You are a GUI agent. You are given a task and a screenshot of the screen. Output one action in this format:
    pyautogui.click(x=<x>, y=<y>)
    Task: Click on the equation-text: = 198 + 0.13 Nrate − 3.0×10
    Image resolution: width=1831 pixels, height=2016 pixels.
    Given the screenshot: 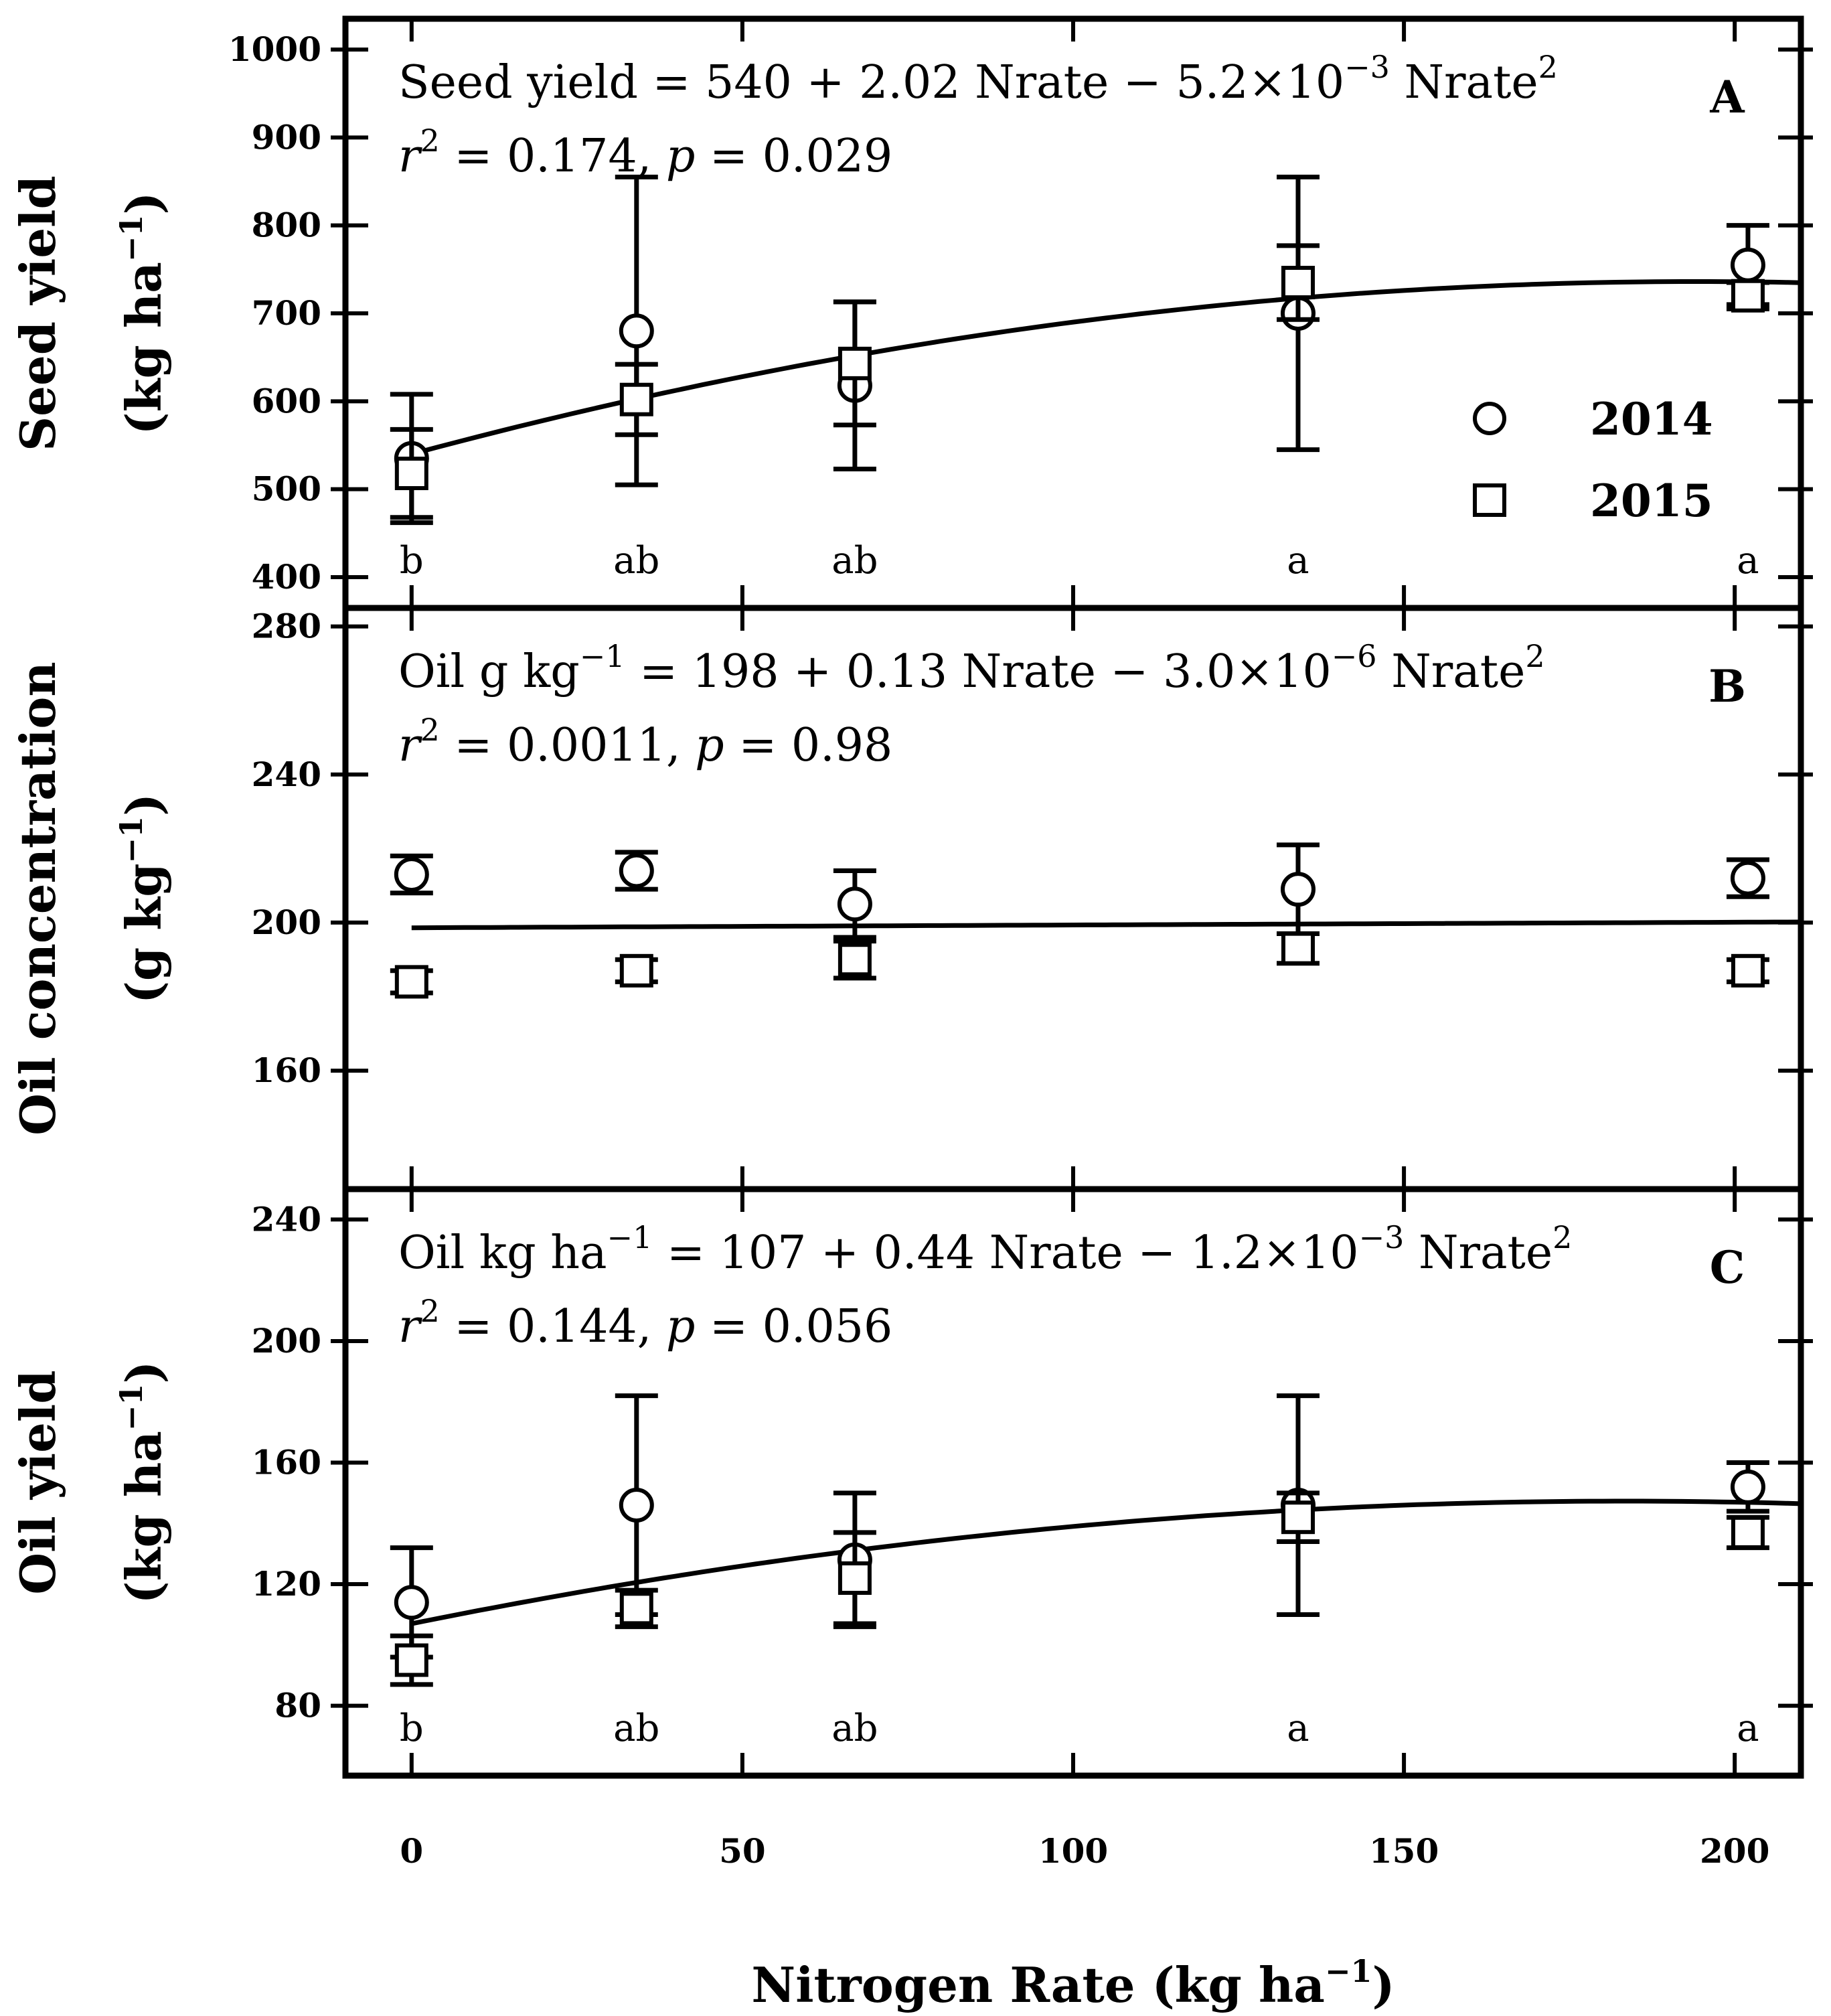 What is the action you would take?
    pyautogui.click(x=978, y=671)
    